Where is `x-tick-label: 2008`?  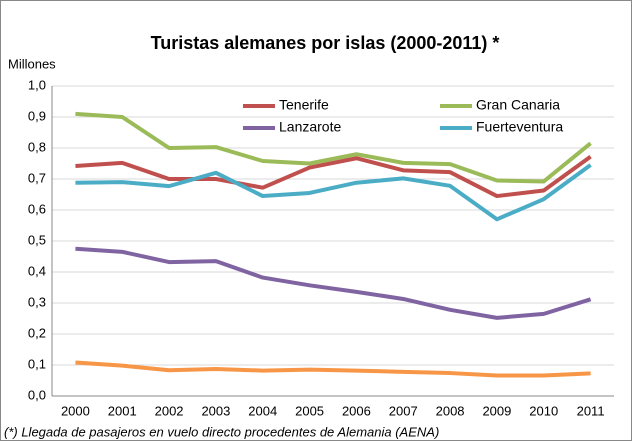 x-tick-label: 2008 is located at coordinates (450, 410).